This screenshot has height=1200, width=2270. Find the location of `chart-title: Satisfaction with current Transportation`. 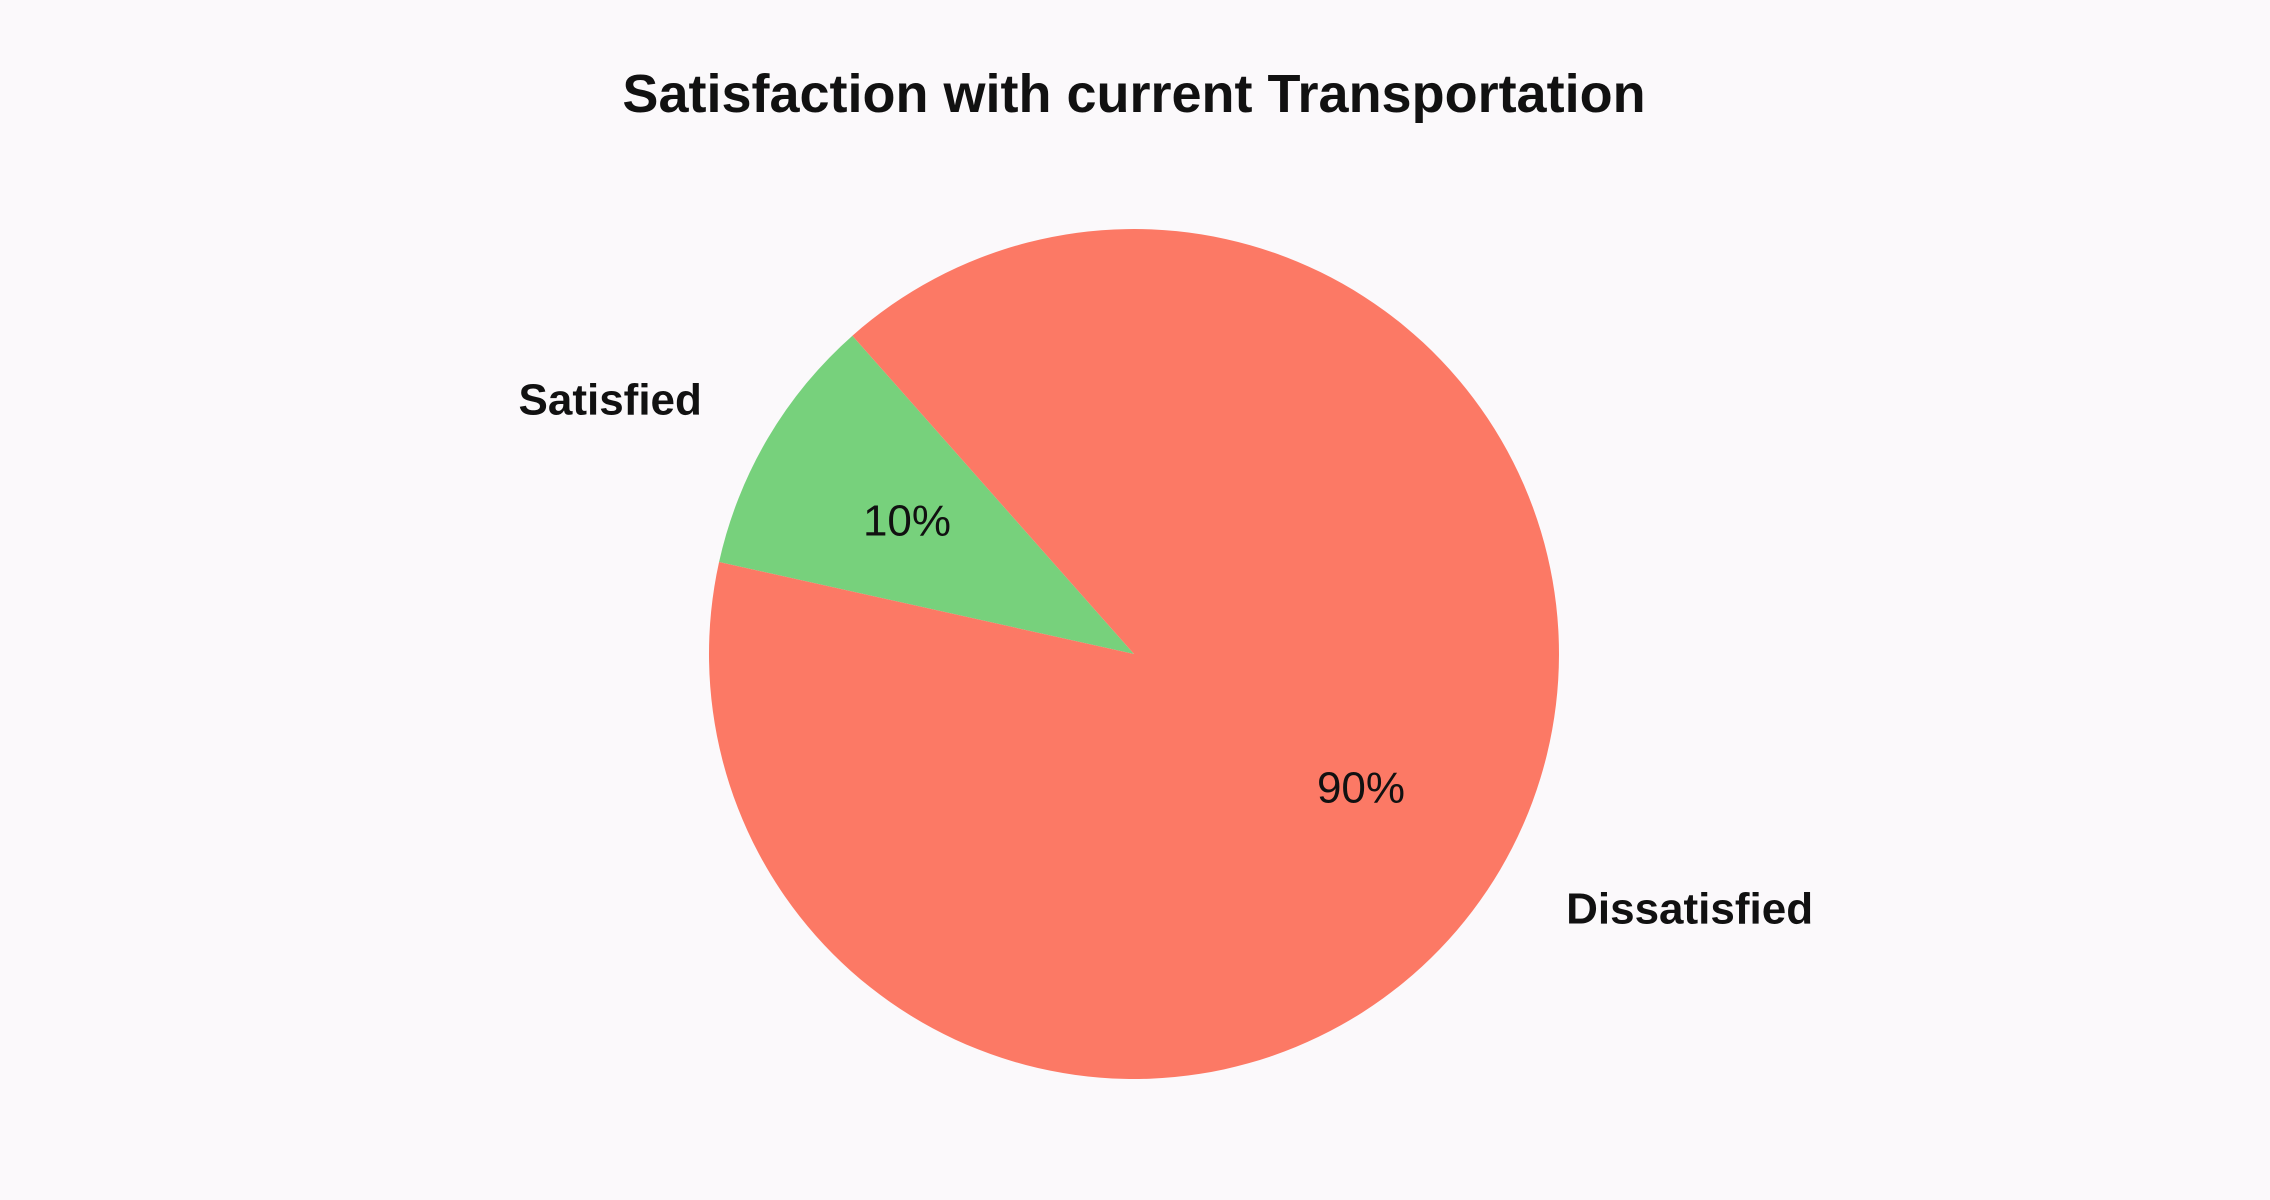

chart-title: Satisfaction with current Transportation is located at coordinates (1133, 94).